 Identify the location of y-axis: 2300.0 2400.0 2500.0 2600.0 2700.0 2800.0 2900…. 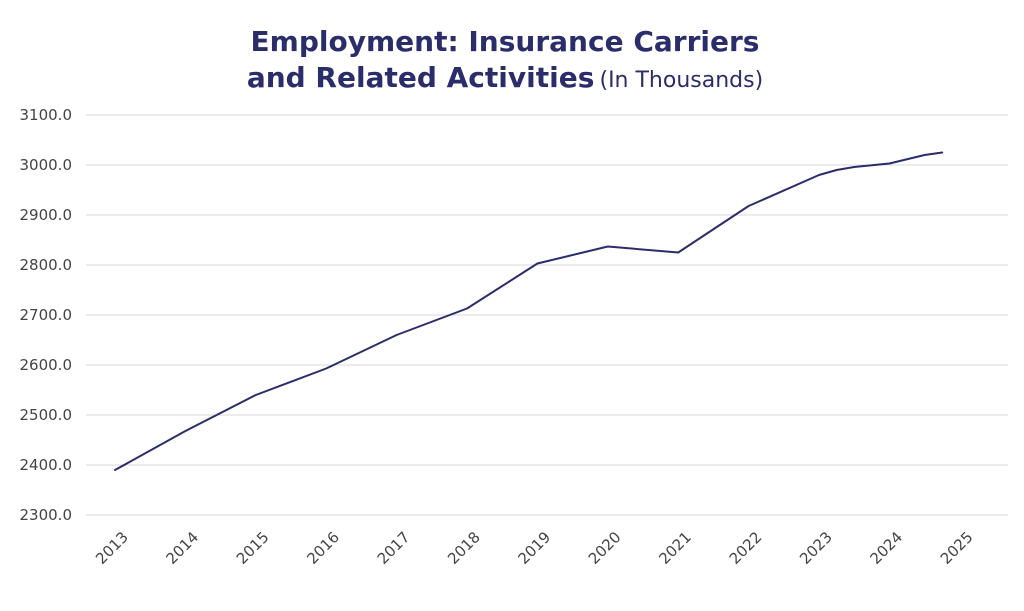
(46, 315).